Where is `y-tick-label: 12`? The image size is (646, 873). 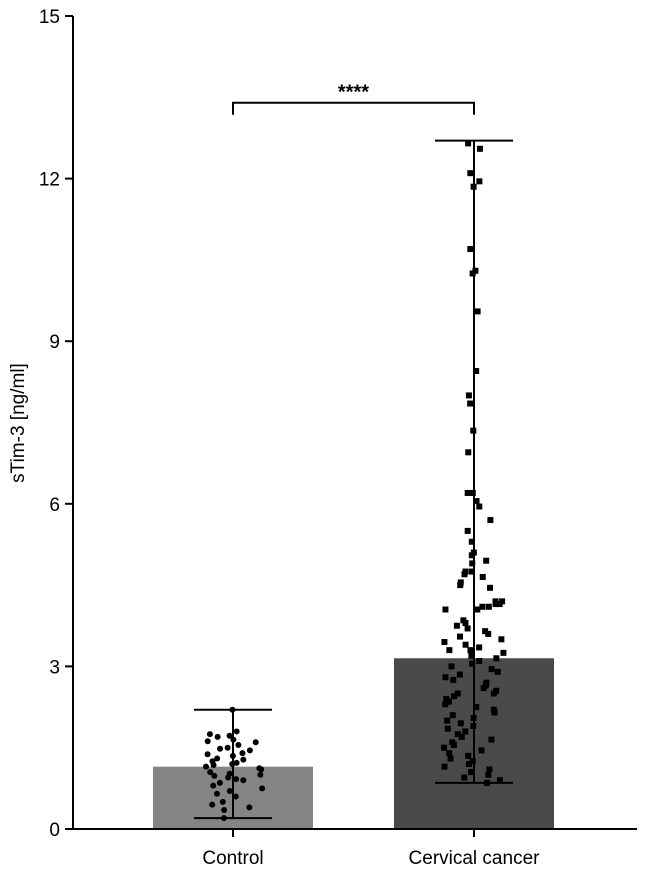 y-tick-label: 12 is located at coordinates (49, 180).